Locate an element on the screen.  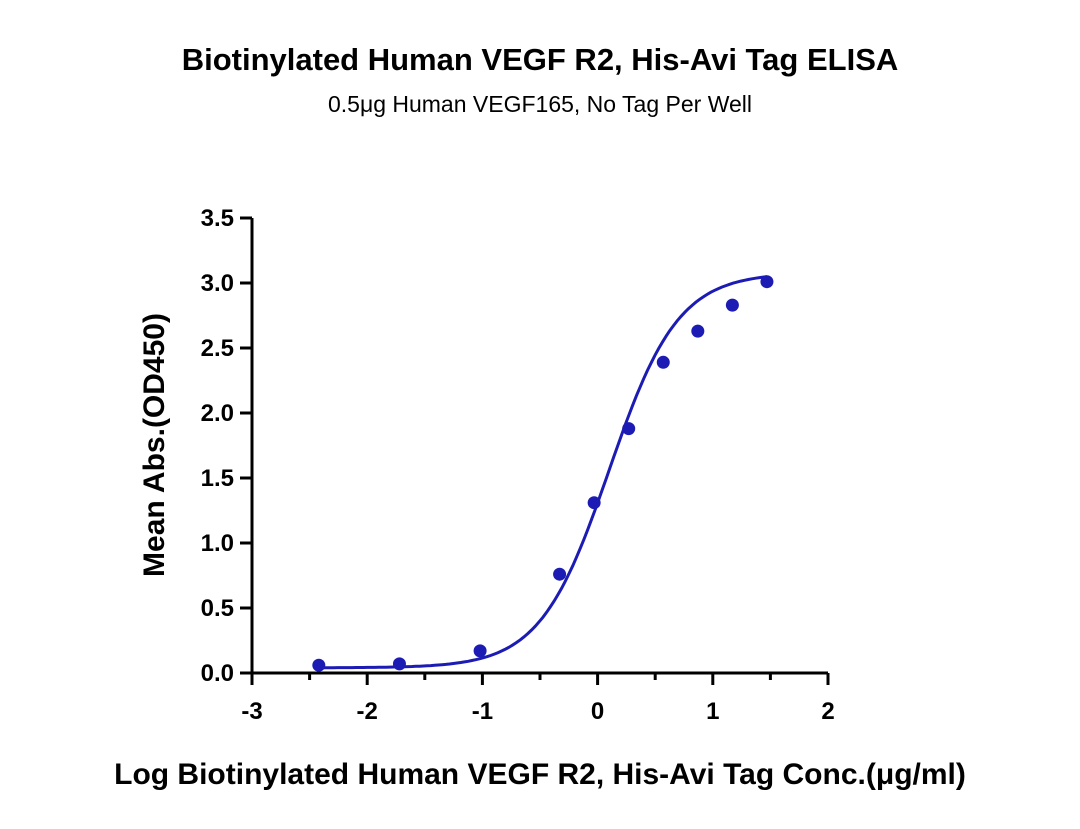
y-tick-label: 3.0 is located at coordinates (217, 283).